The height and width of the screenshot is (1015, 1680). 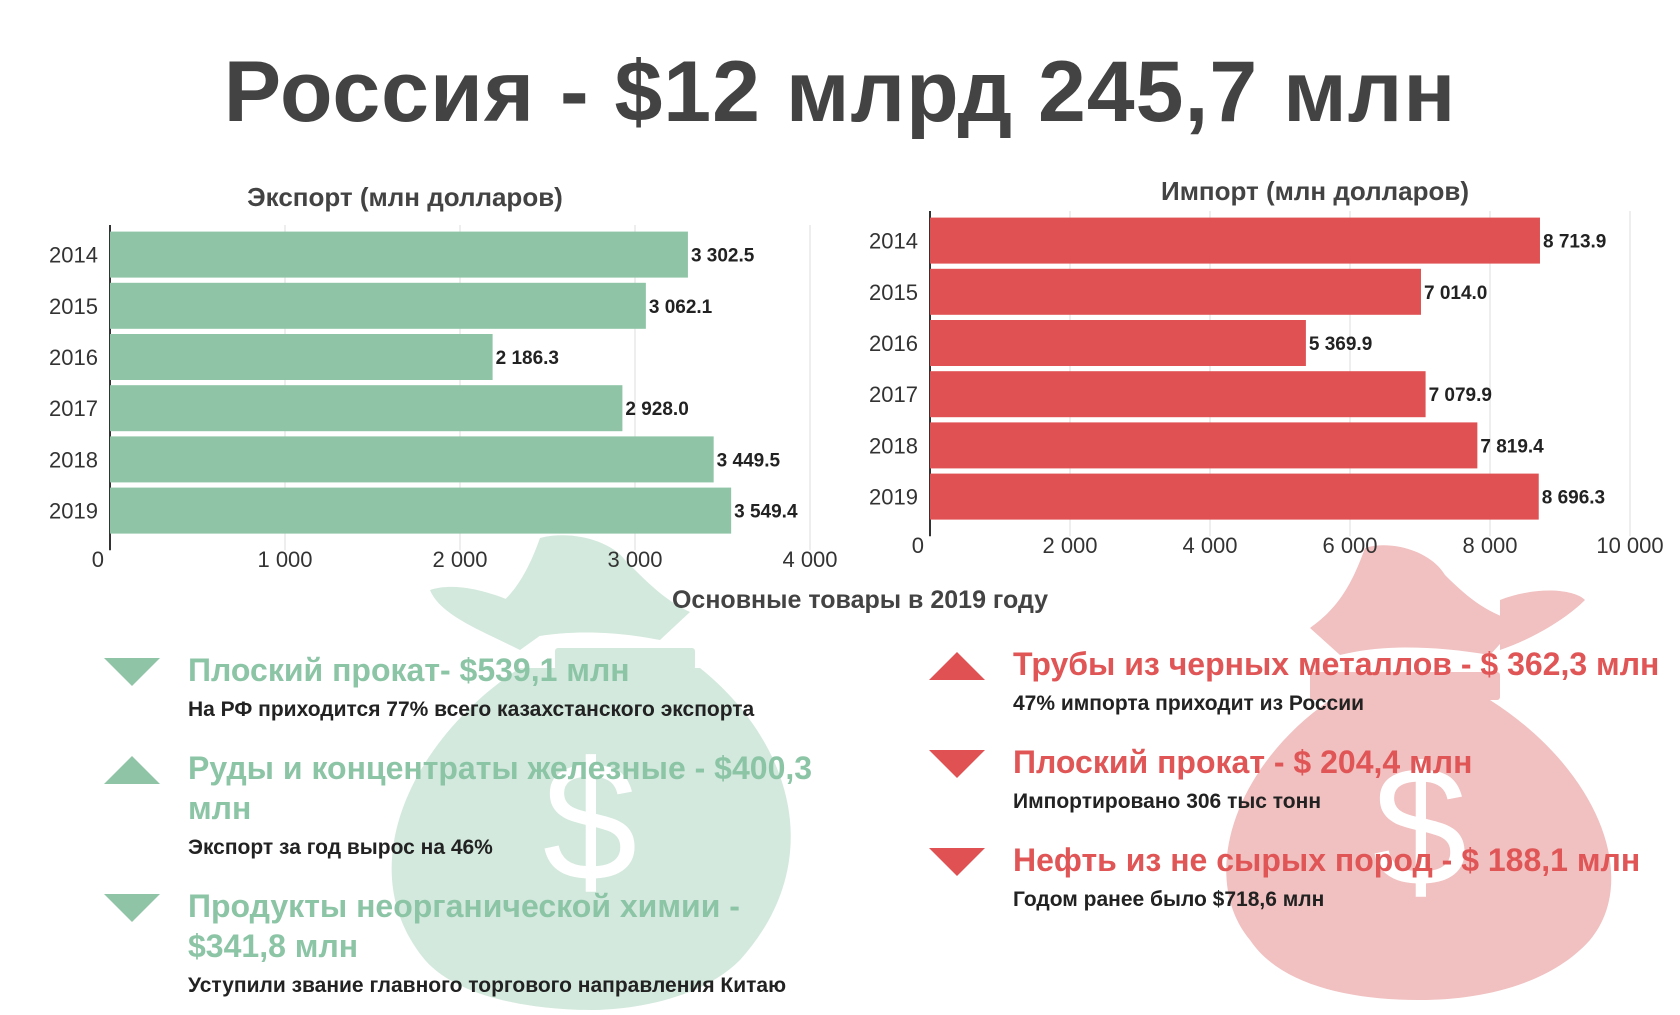 I want to click on import-good-note: Годом ранее было $718,6 млн, so click(x=1169, y=899).